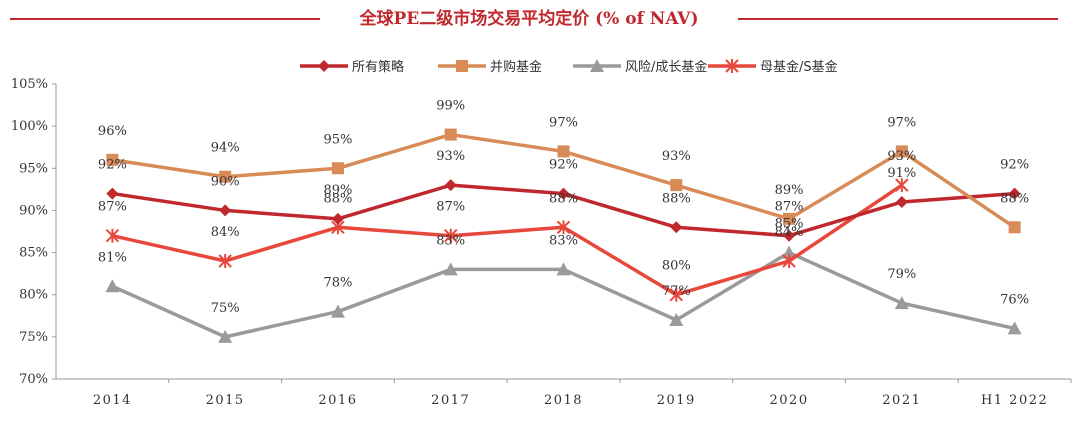 Image resolution: width=1080 pixels, height=422 pixels. Describe the element at coordinates (33, 253) in the screenshot. I see `y-tick-label: 85%` at that location.